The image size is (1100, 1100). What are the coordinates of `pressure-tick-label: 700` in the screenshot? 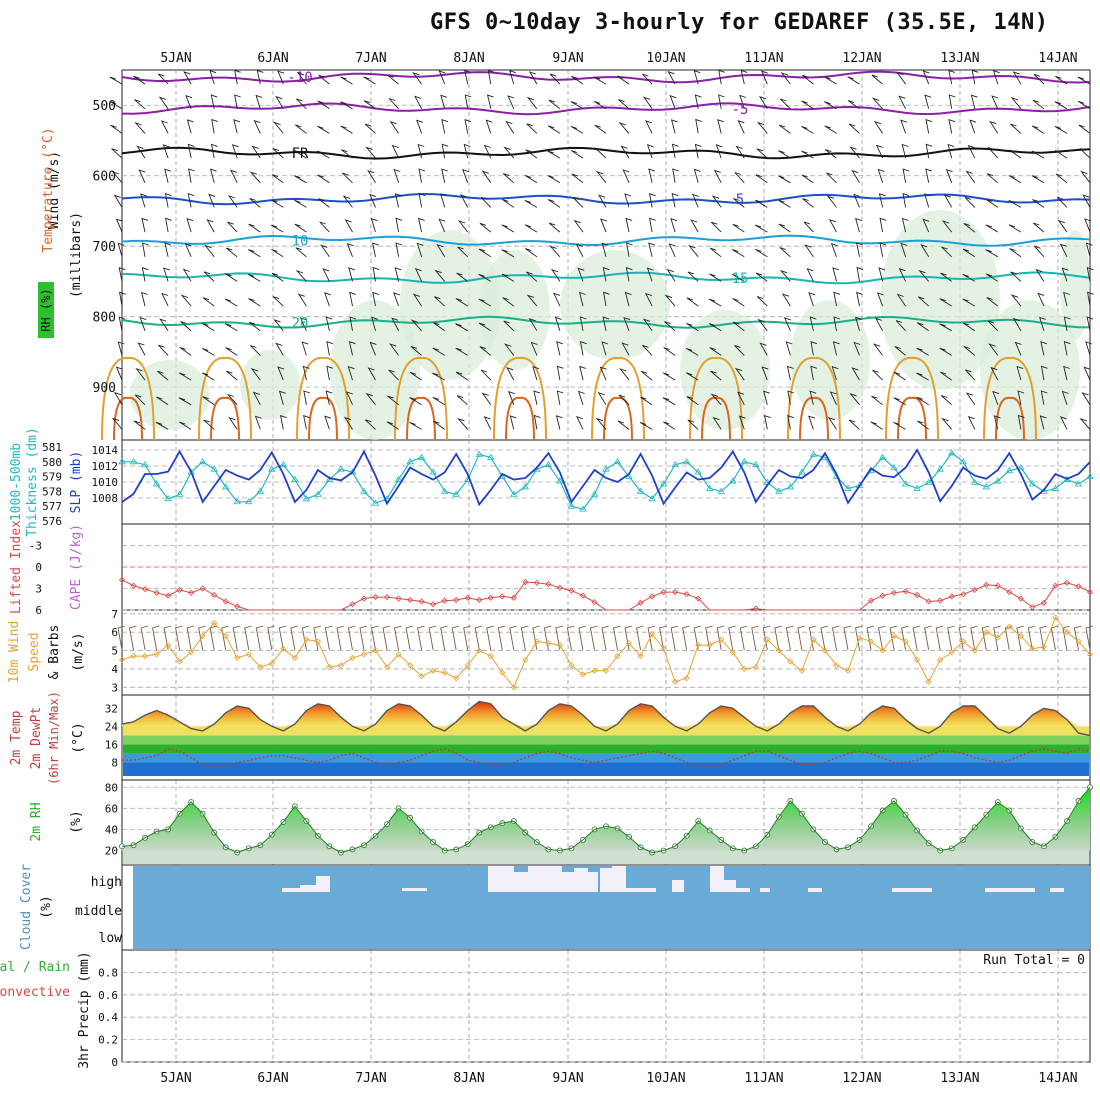 It's located at (104, 247).